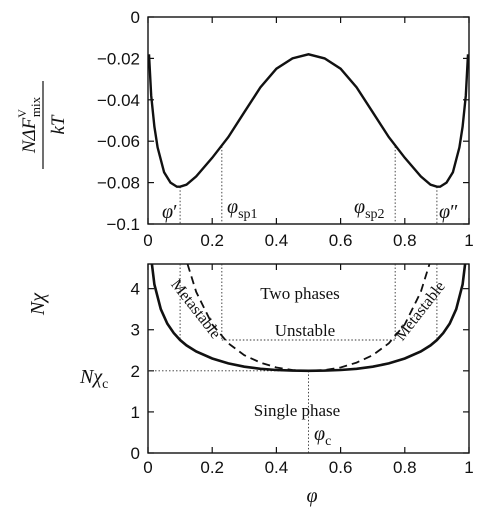 This screenshot has height=514, width=483. I want to click on top-phi-label: φ″, so click(448, 212).